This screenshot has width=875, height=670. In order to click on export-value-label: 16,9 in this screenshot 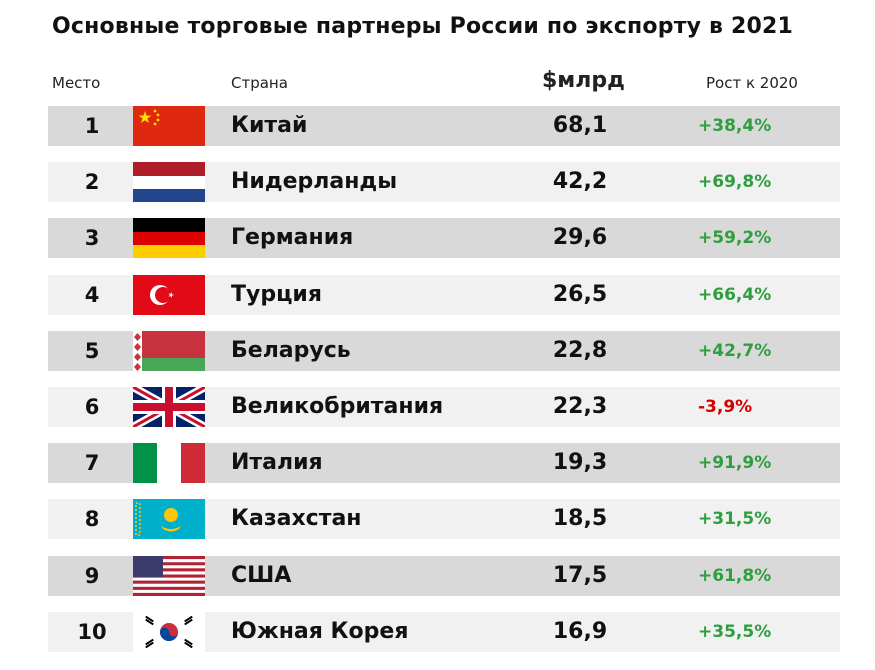, I will do `click(580, 631)`.